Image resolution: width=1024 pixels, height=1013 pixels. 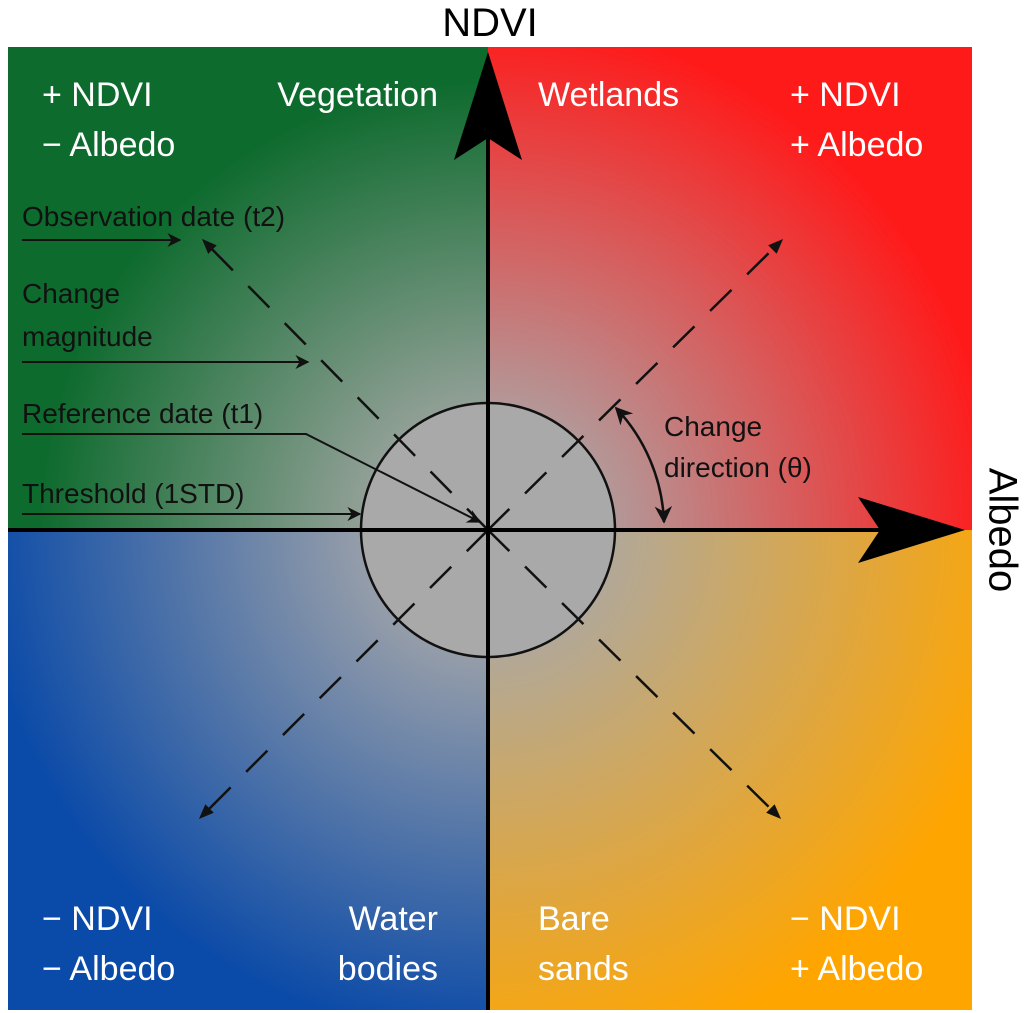 I want to click on tl-sign-albedo: − Albedo, so click(x=108, y=145).